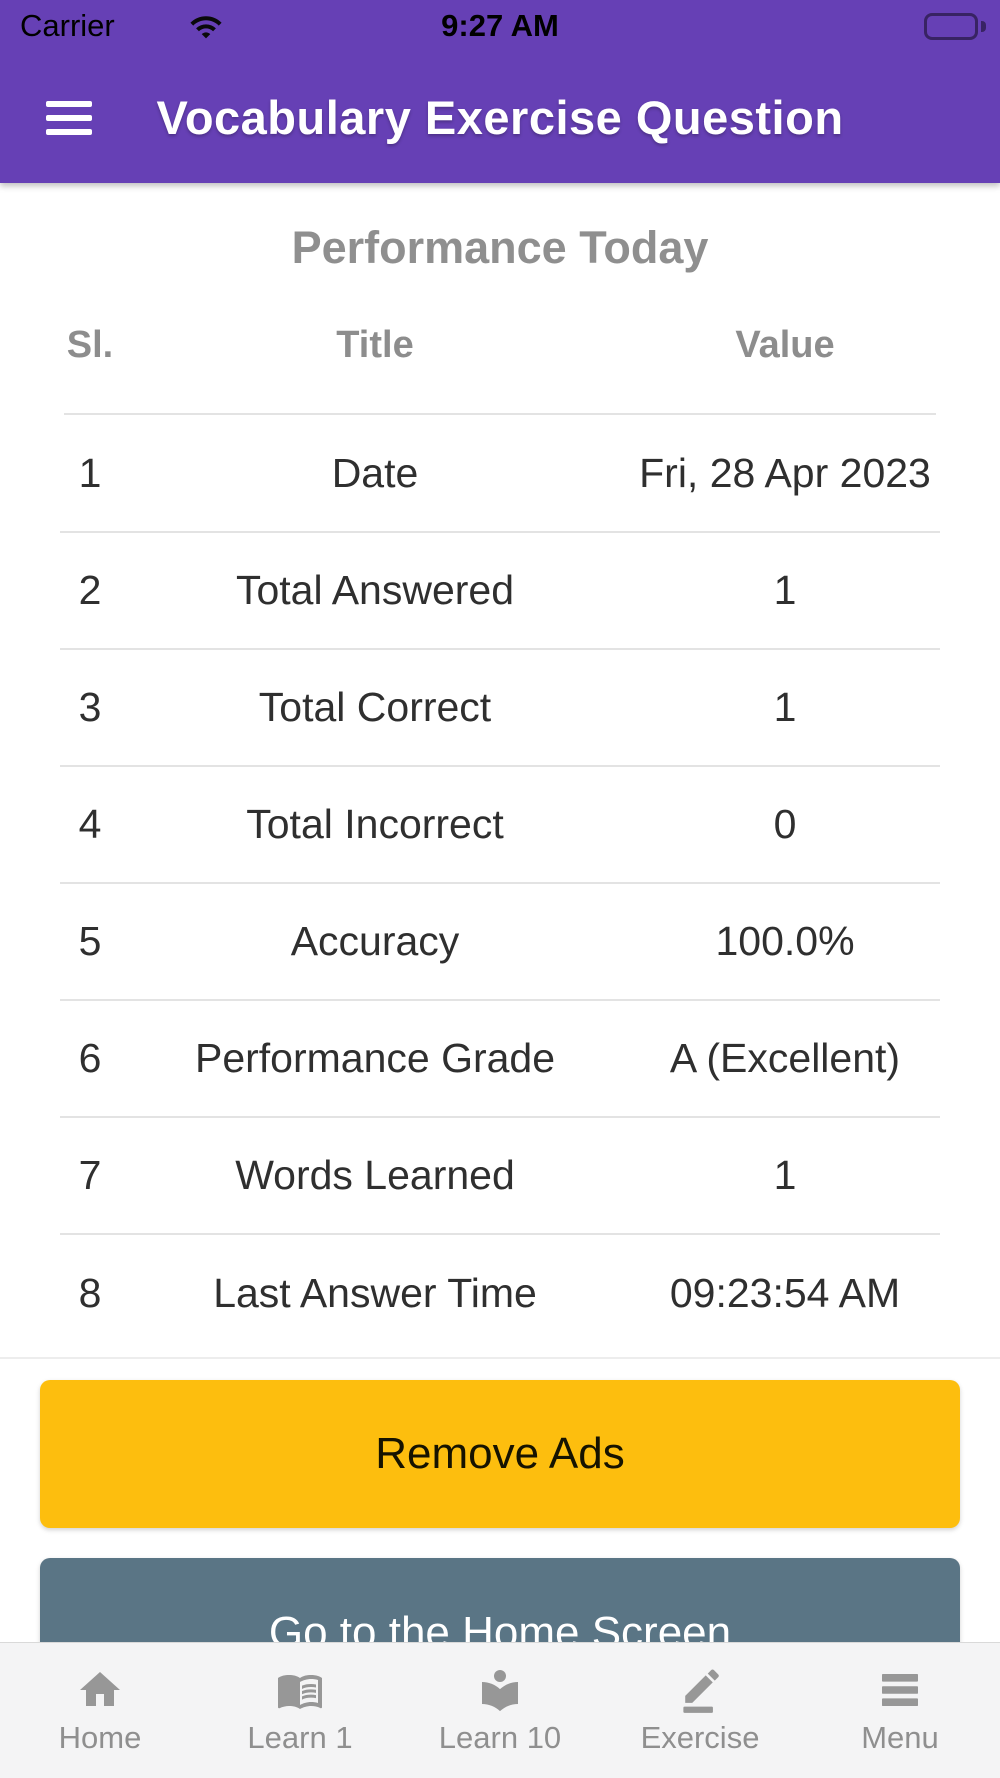  I want to click on row-title: Date, so click(375, 472).